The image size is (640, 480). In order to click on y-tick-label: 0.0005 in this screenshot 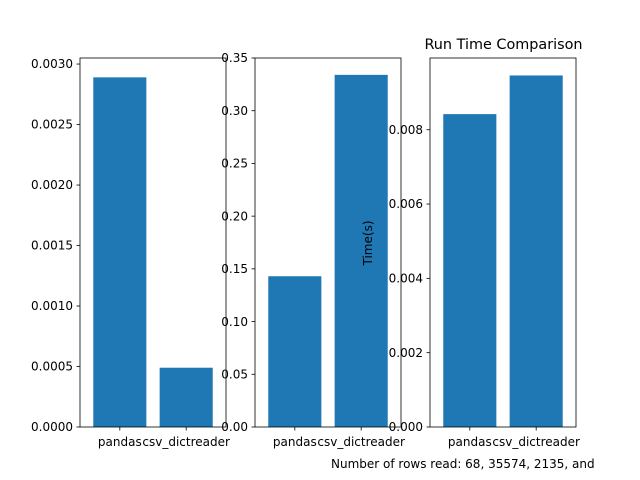, I will do `click(52, 367)`.